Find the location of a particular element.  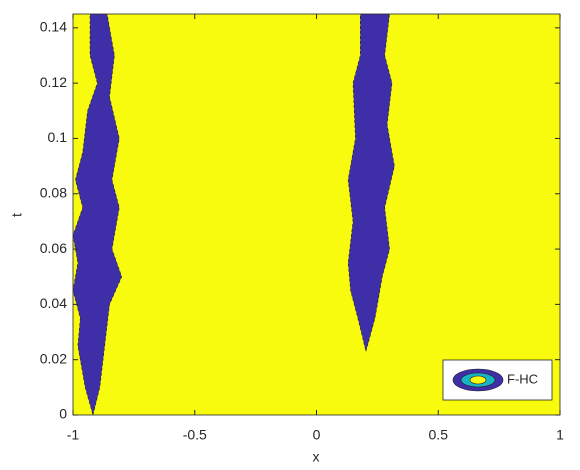

y-axis-label: t is located at coordinates (17, 215).